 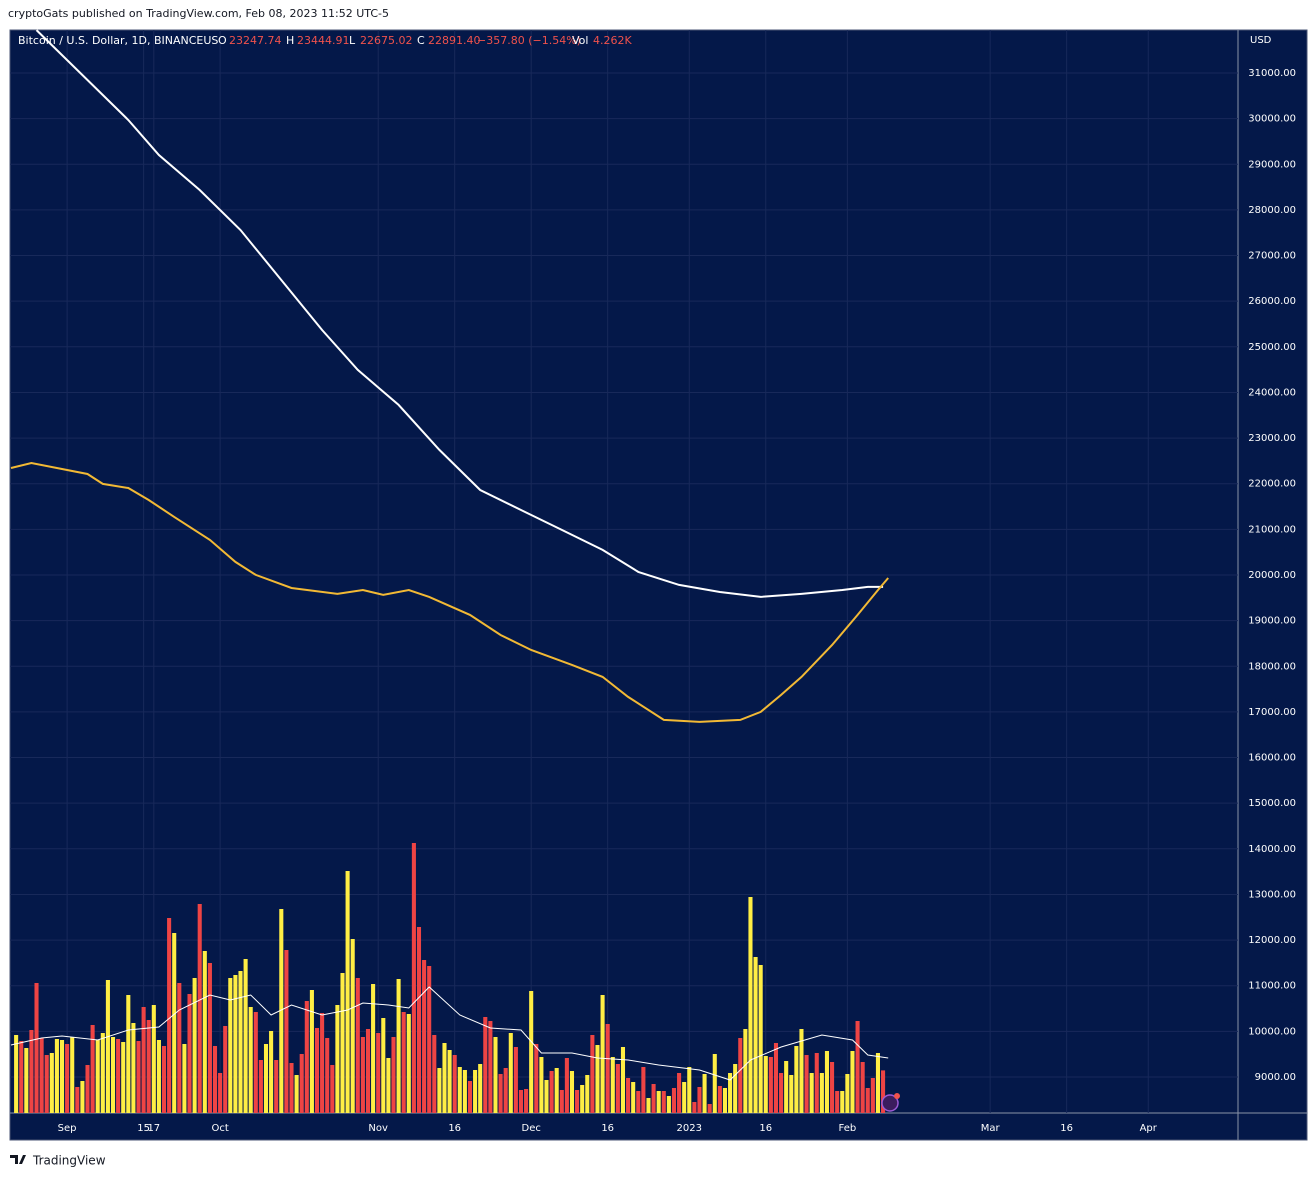 I want to click on quote-value: 22675.02, so click(x=386, y=40).